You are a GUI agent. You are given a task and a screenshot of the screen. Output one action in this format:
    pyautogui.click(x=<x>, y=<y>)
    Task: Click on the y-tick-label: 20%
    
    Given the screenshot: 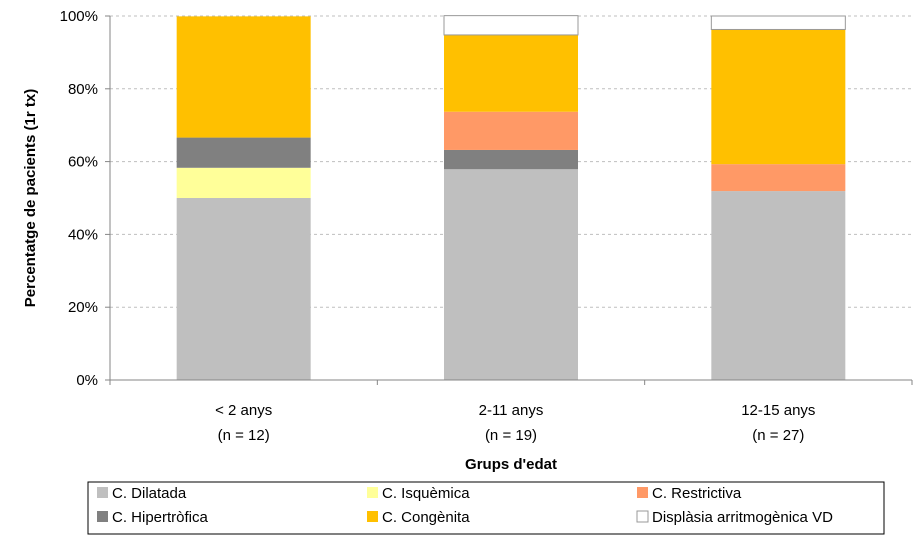 What is the action you would take?
    pyautogui.click(x=83, y=307)
    